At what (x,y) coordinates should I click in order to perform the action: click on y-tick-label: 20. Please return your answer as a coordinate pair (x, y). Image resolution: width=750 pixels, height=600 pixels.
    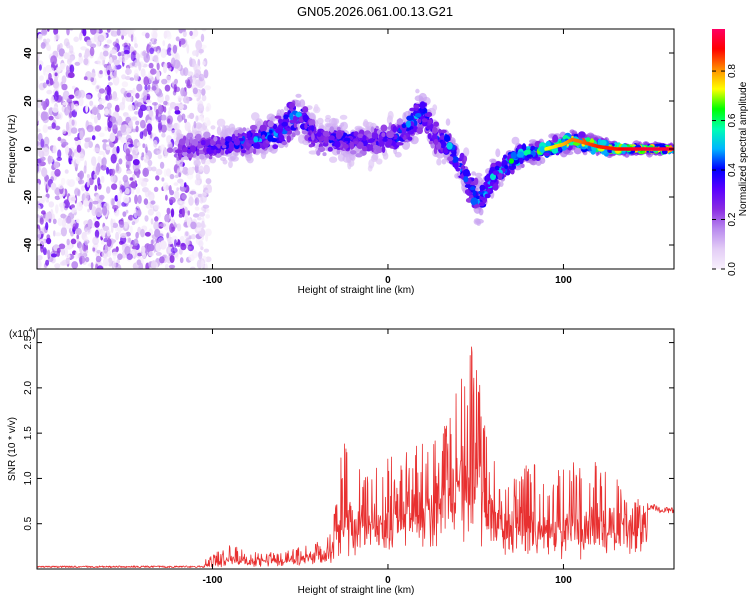
    Looking at the image, I should click on (28, 101).